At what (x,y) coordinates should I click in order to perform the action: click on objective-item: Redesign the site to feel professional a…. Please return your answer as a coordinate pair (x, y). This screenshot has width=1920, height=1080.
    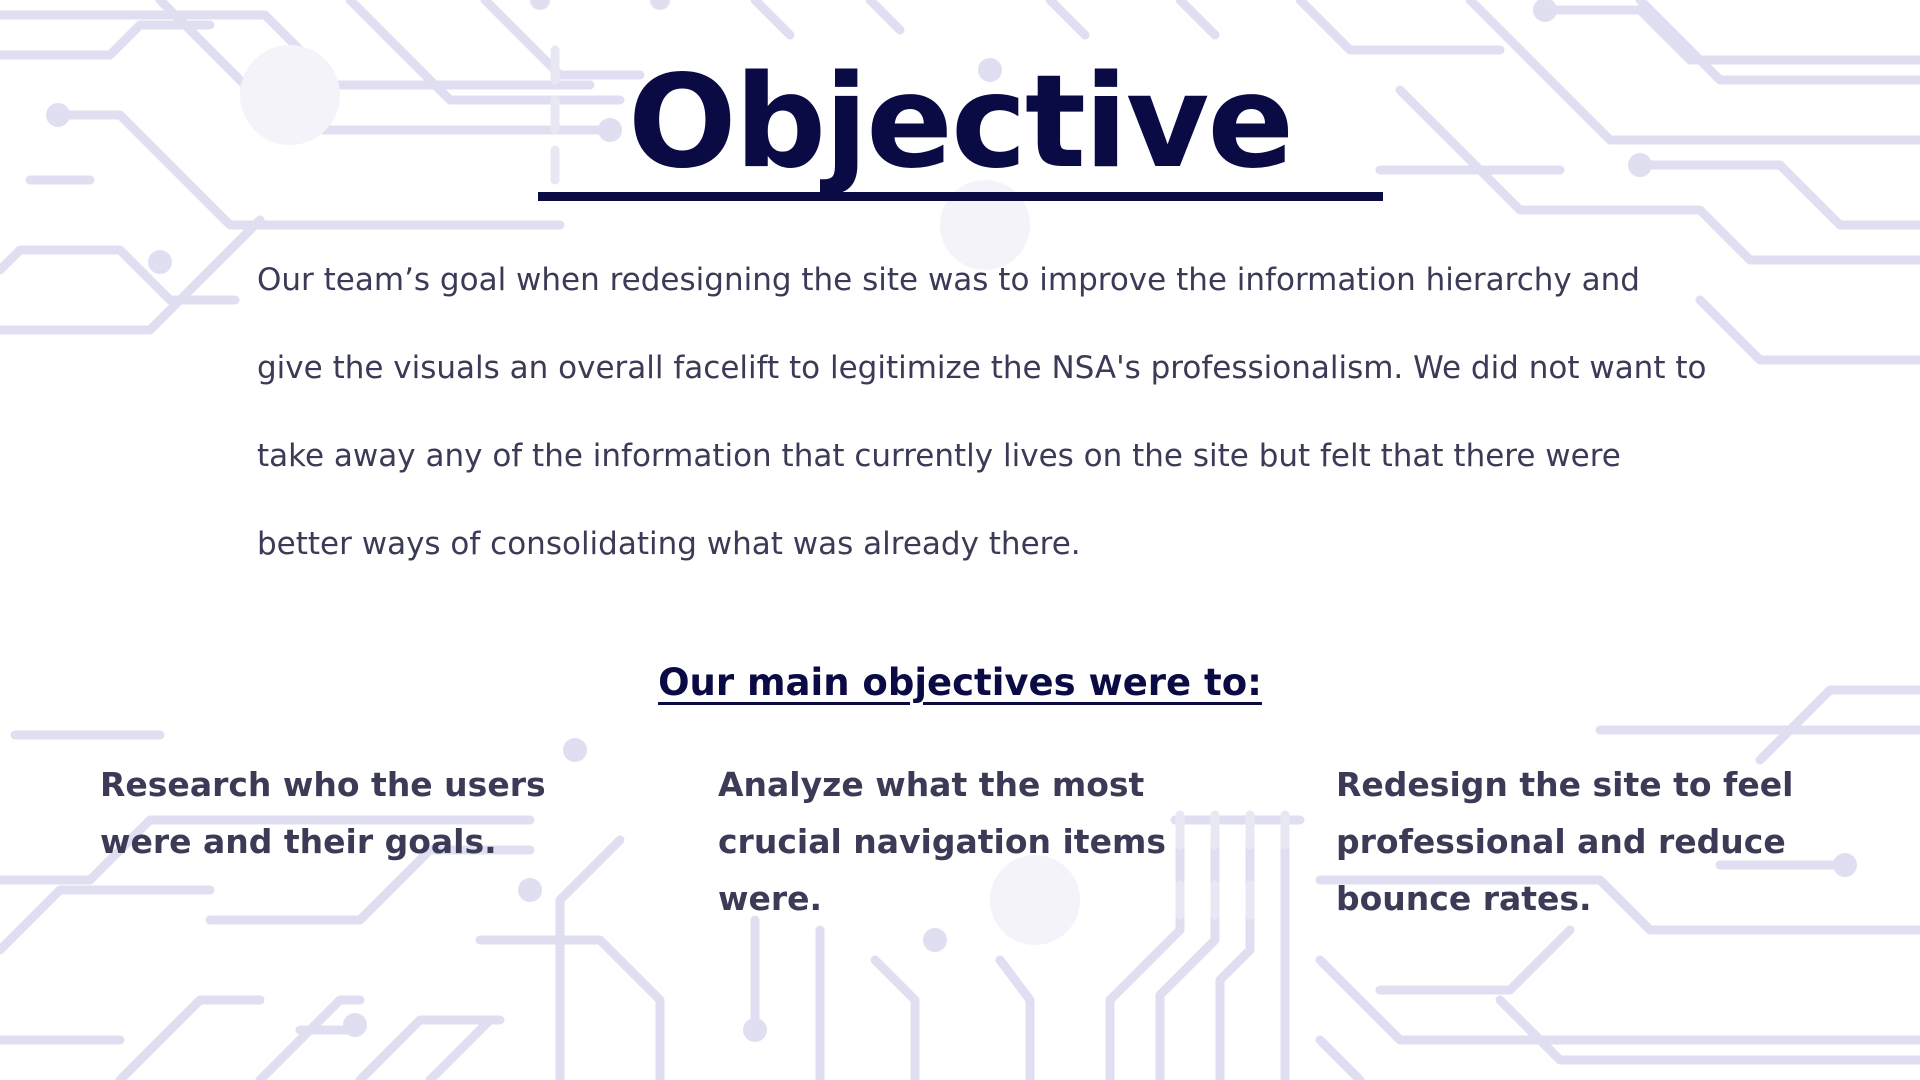
    Looking at the image, I should click on (1565, 841).